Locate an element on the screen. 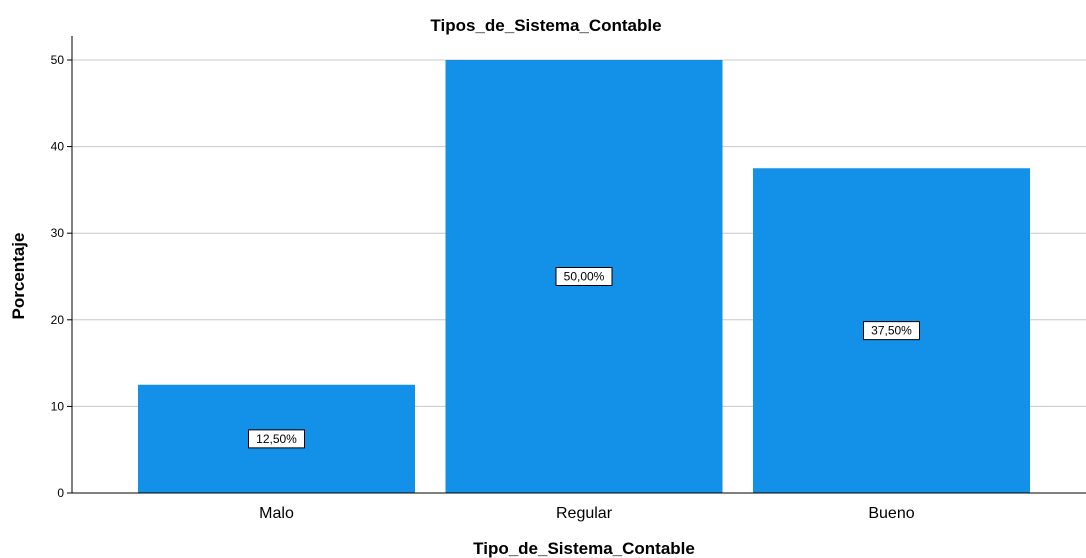  y-tick-label: 30 is located at coordinates (58, 233).